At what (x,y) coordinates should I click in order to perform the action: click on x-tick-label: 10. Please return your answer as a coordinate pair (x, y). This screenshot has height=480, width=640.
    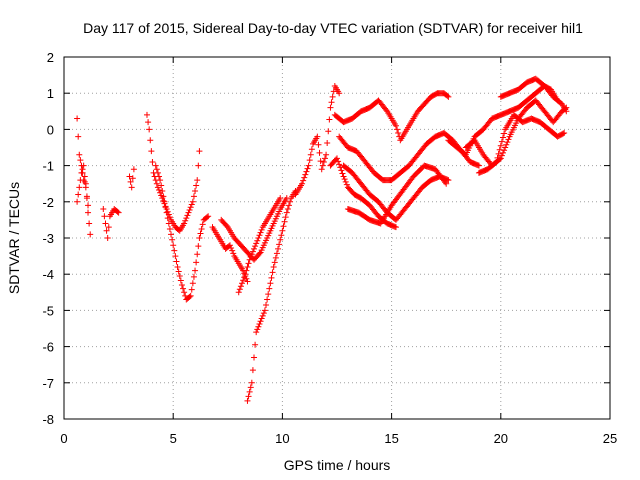
    Looking at the image, I should click on (282, 438).